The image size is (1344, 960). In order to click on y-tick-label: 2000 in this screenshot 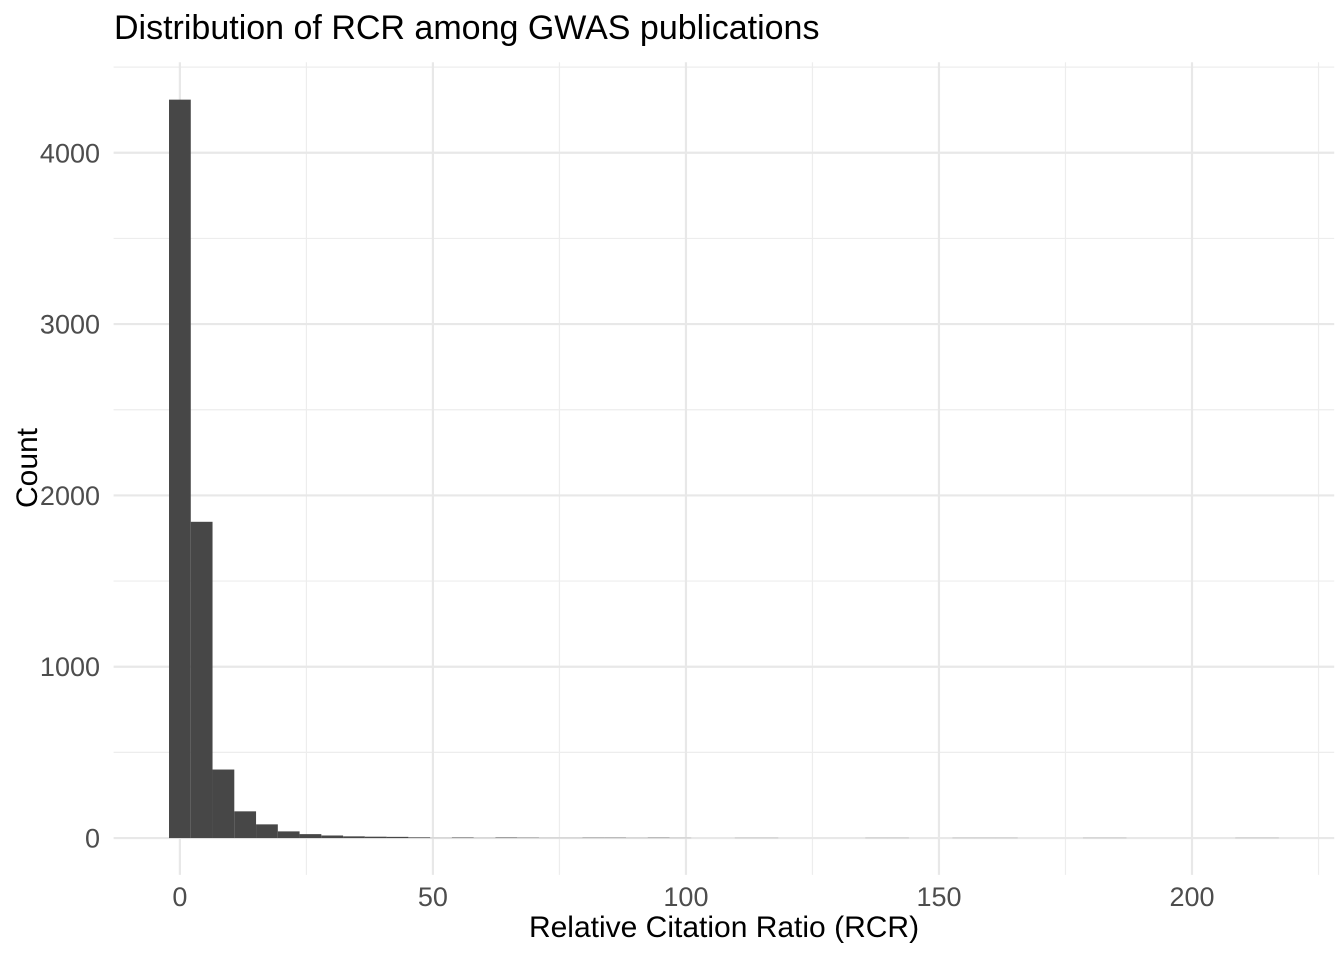, I will do `click(70, 496)`.